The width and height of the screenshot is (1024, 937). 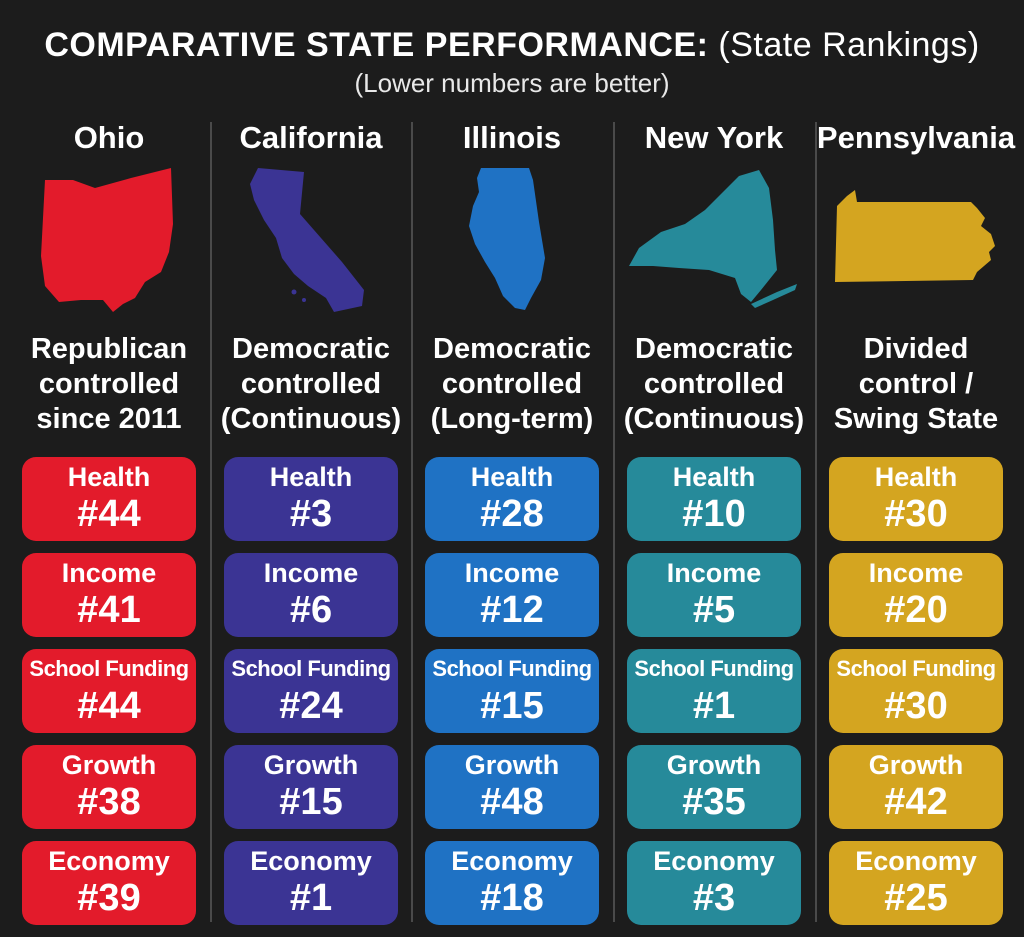 I want to click on health-rank-badge: Health #30, so click(x=916, y=499).